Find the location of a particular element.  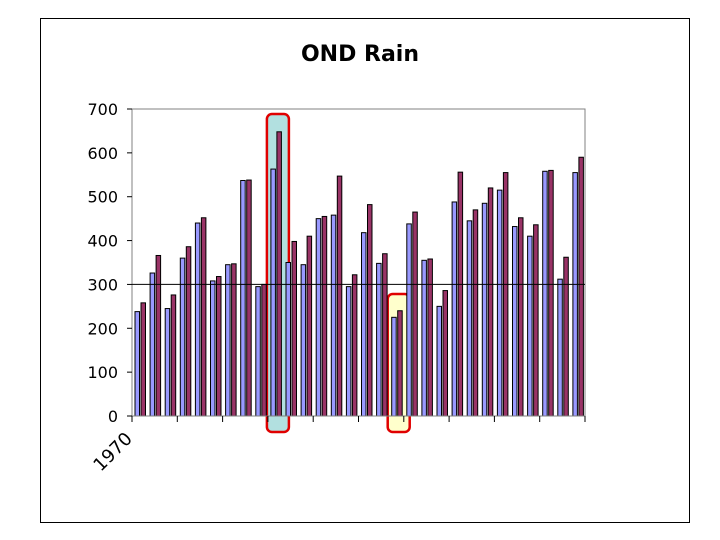

y-tick-label: 600 is located at coordinates (102, 153).